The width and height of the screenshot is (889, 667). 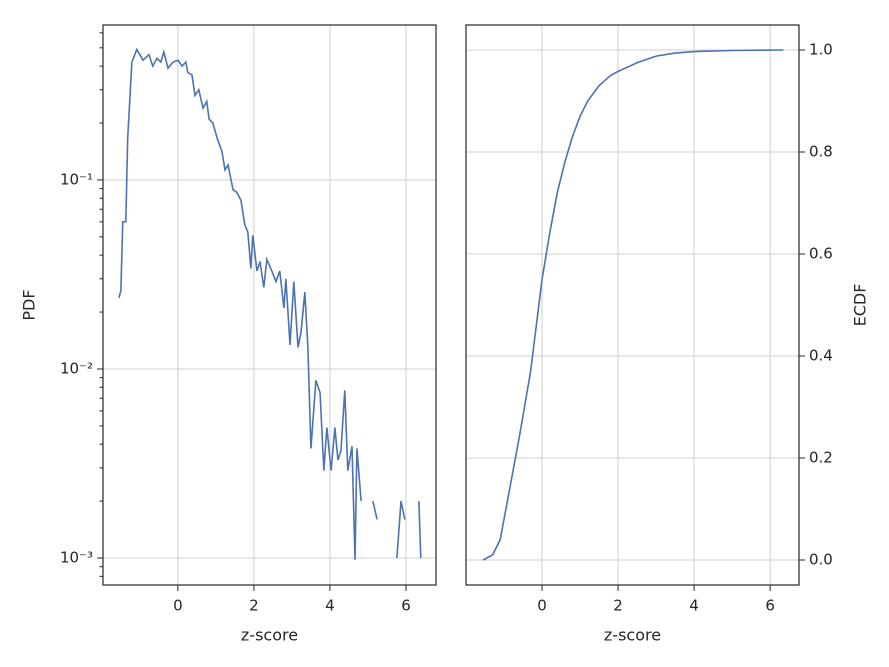 I want to click on y-tick-label: 10⁻¹, so click(x=76, y=179).